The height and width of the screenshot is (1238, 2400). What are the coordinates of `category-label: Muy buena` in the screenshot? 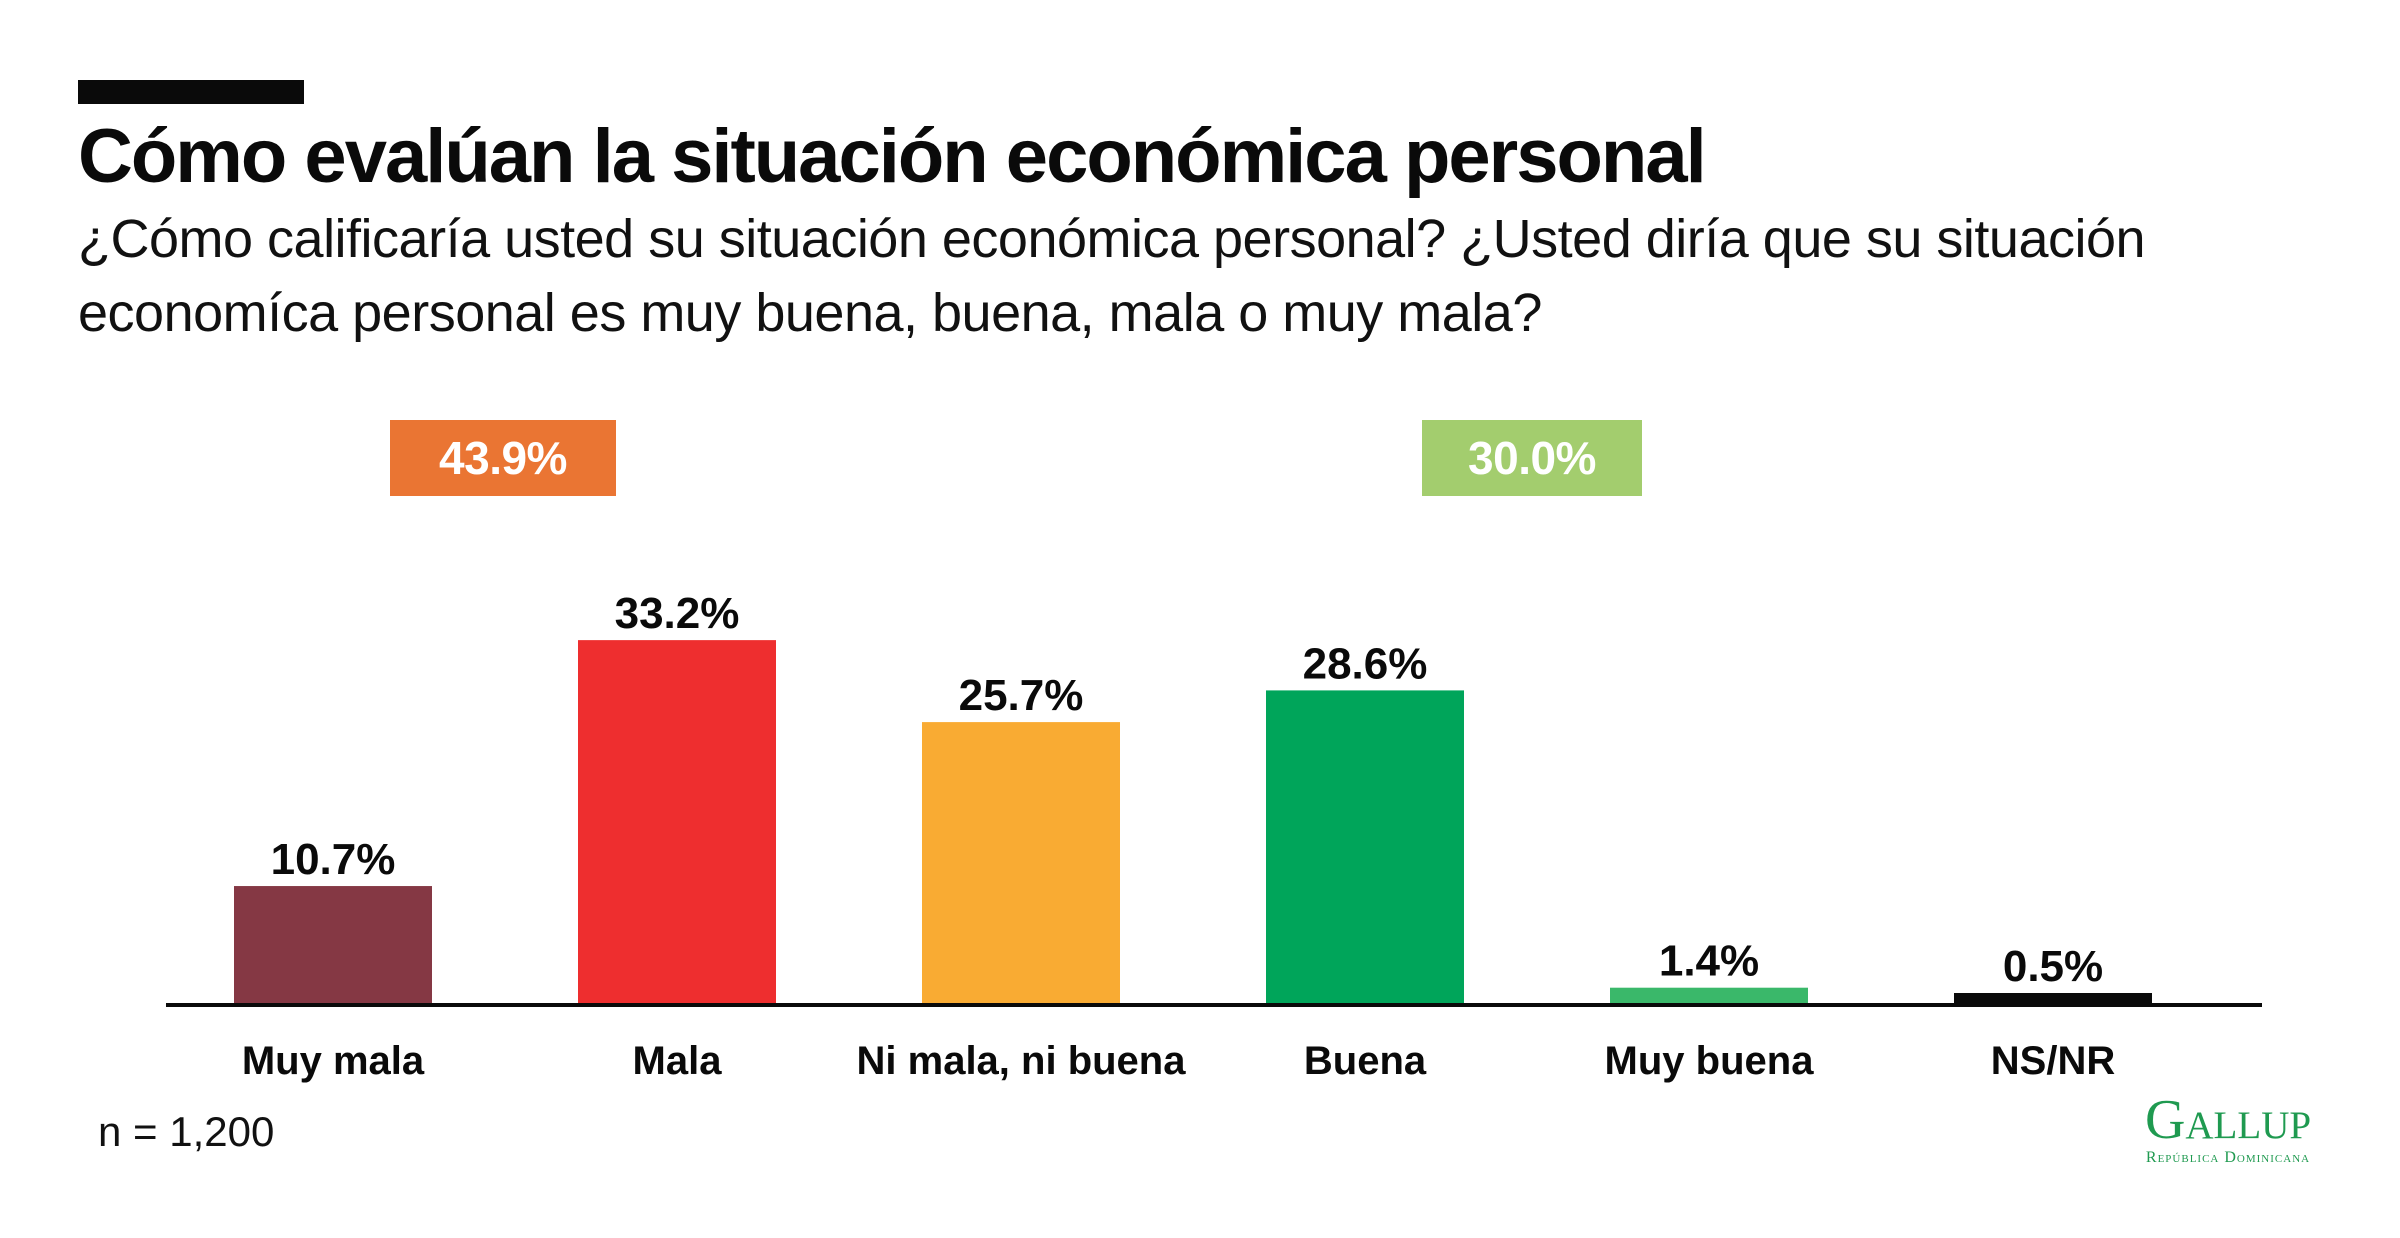 It's located at (1710, 1061).